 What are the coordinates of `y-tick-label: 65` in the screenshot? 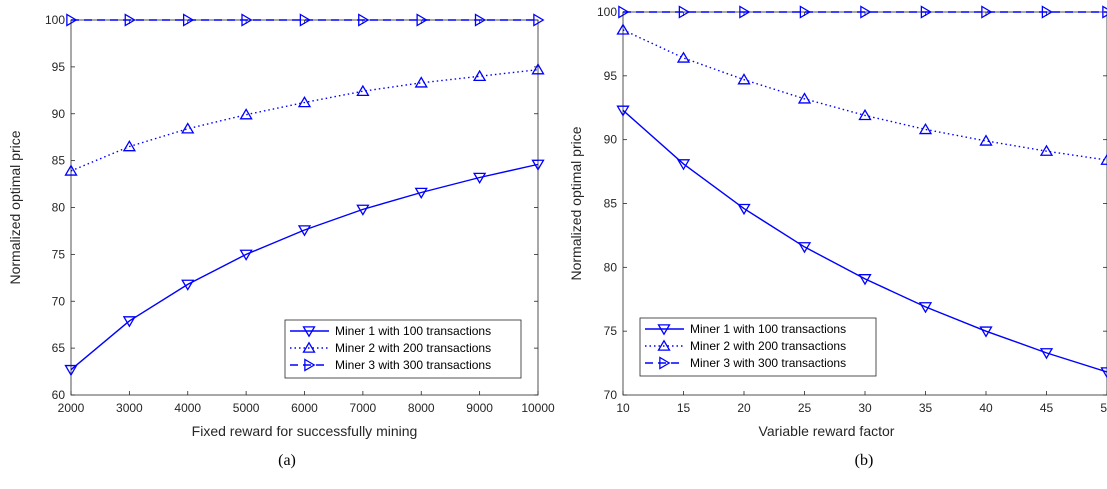 It's located at (59, 348).